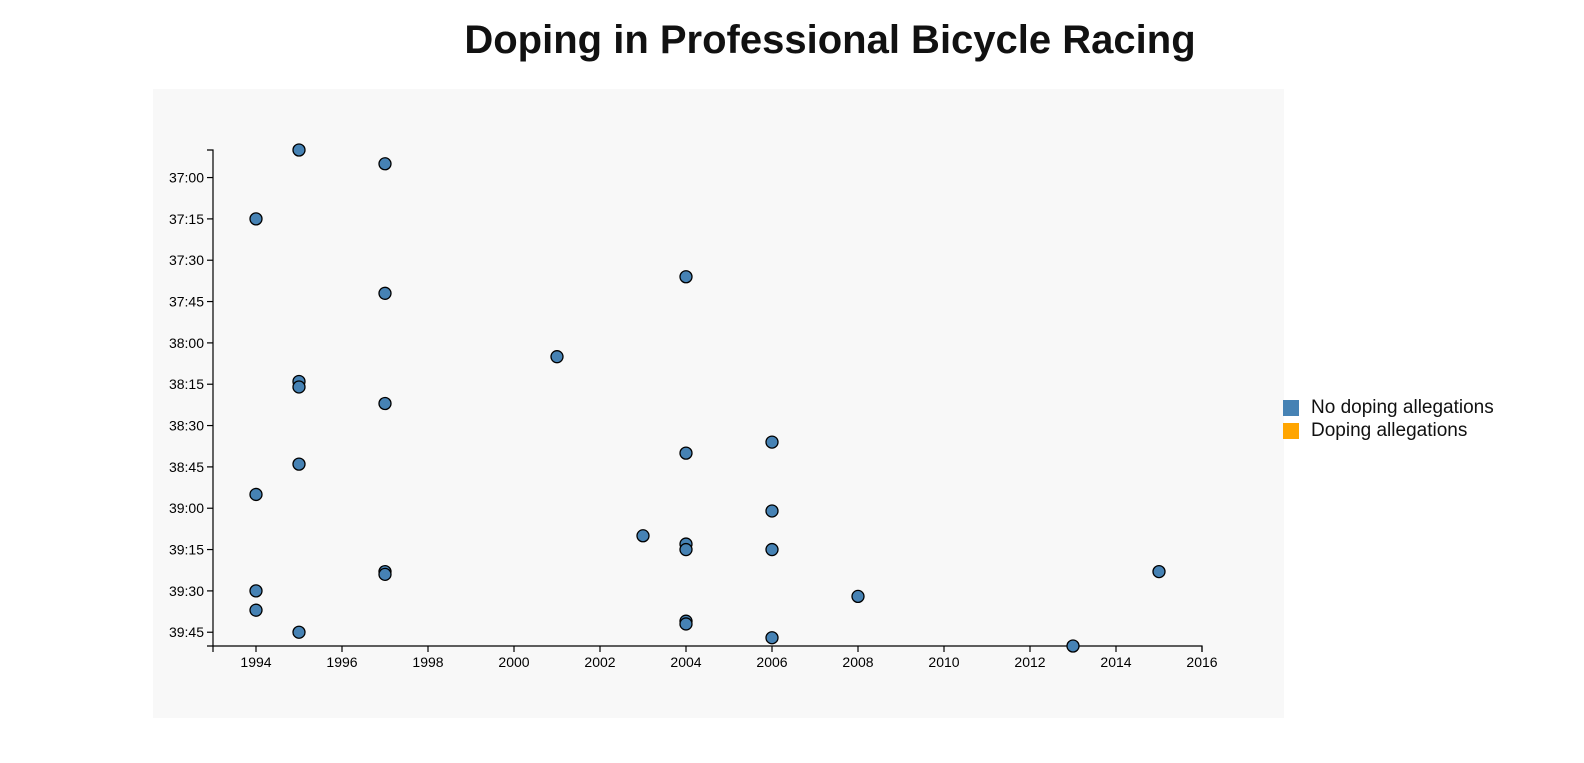 The height and width of the screenshot is (763, 1584). I want to click on legend: No doping allegations Doping allegations, so click(1388, 419).